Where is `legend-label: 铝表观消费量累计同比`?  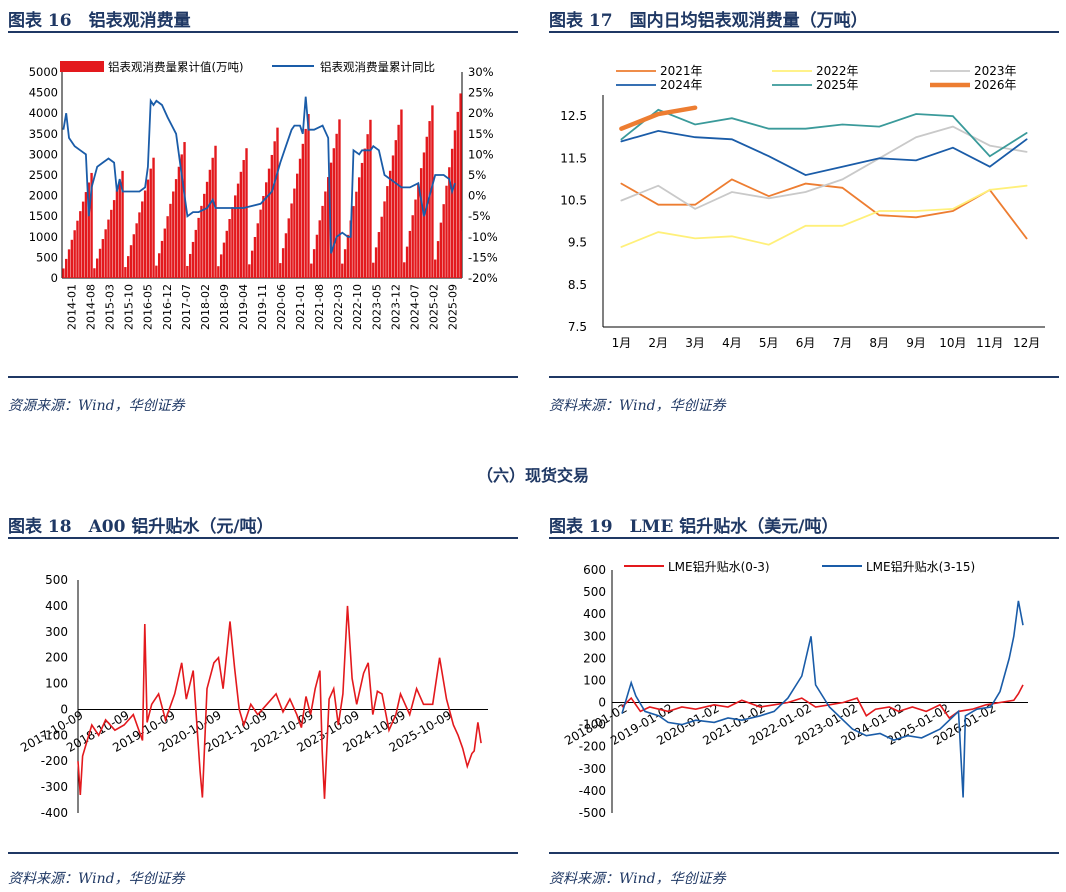 legend-label: 铝表观消费量累计同比 is located at coordinates (377, 67).